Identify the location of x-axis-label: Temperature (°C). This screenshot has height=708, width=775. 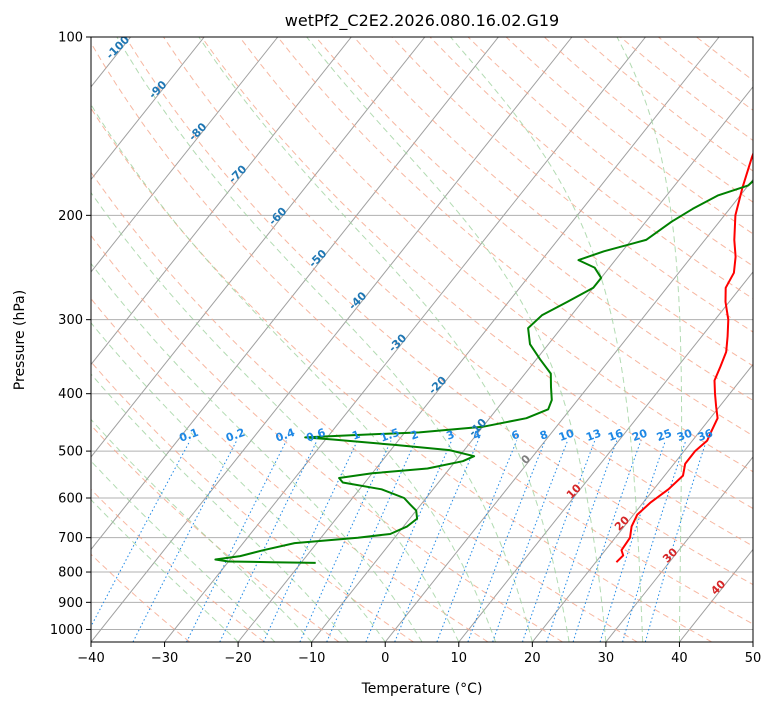
(422, 689).